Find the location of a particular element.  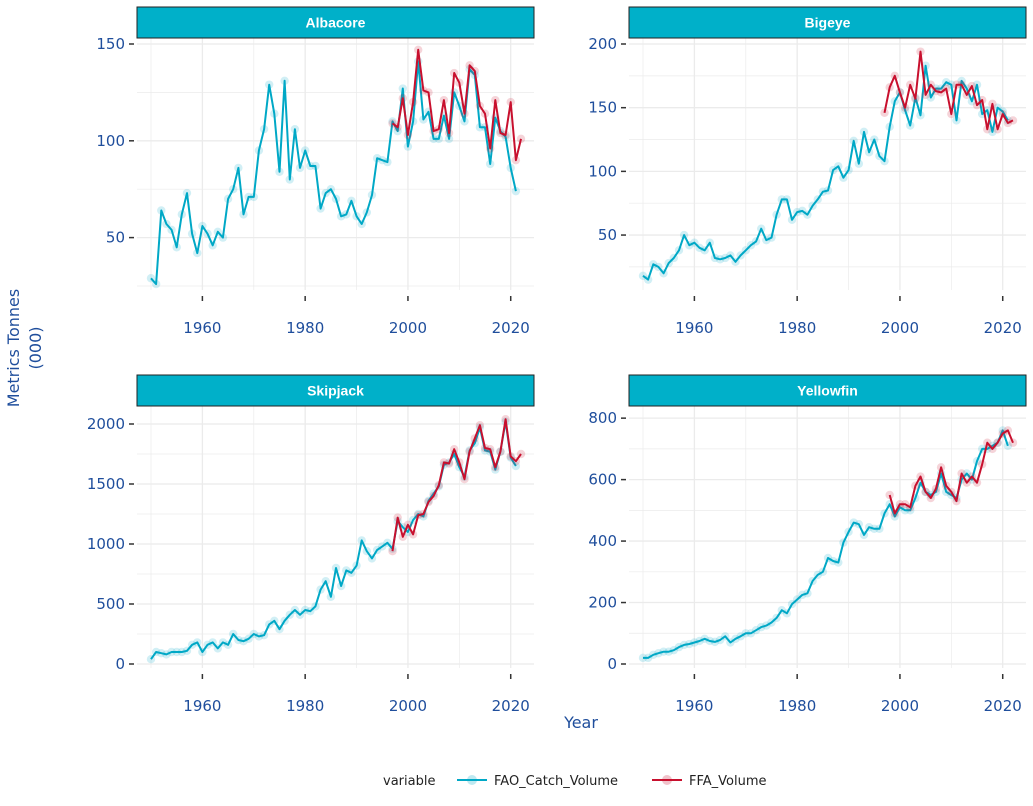

legend-ffa-point is located at coordinates (667, 780).